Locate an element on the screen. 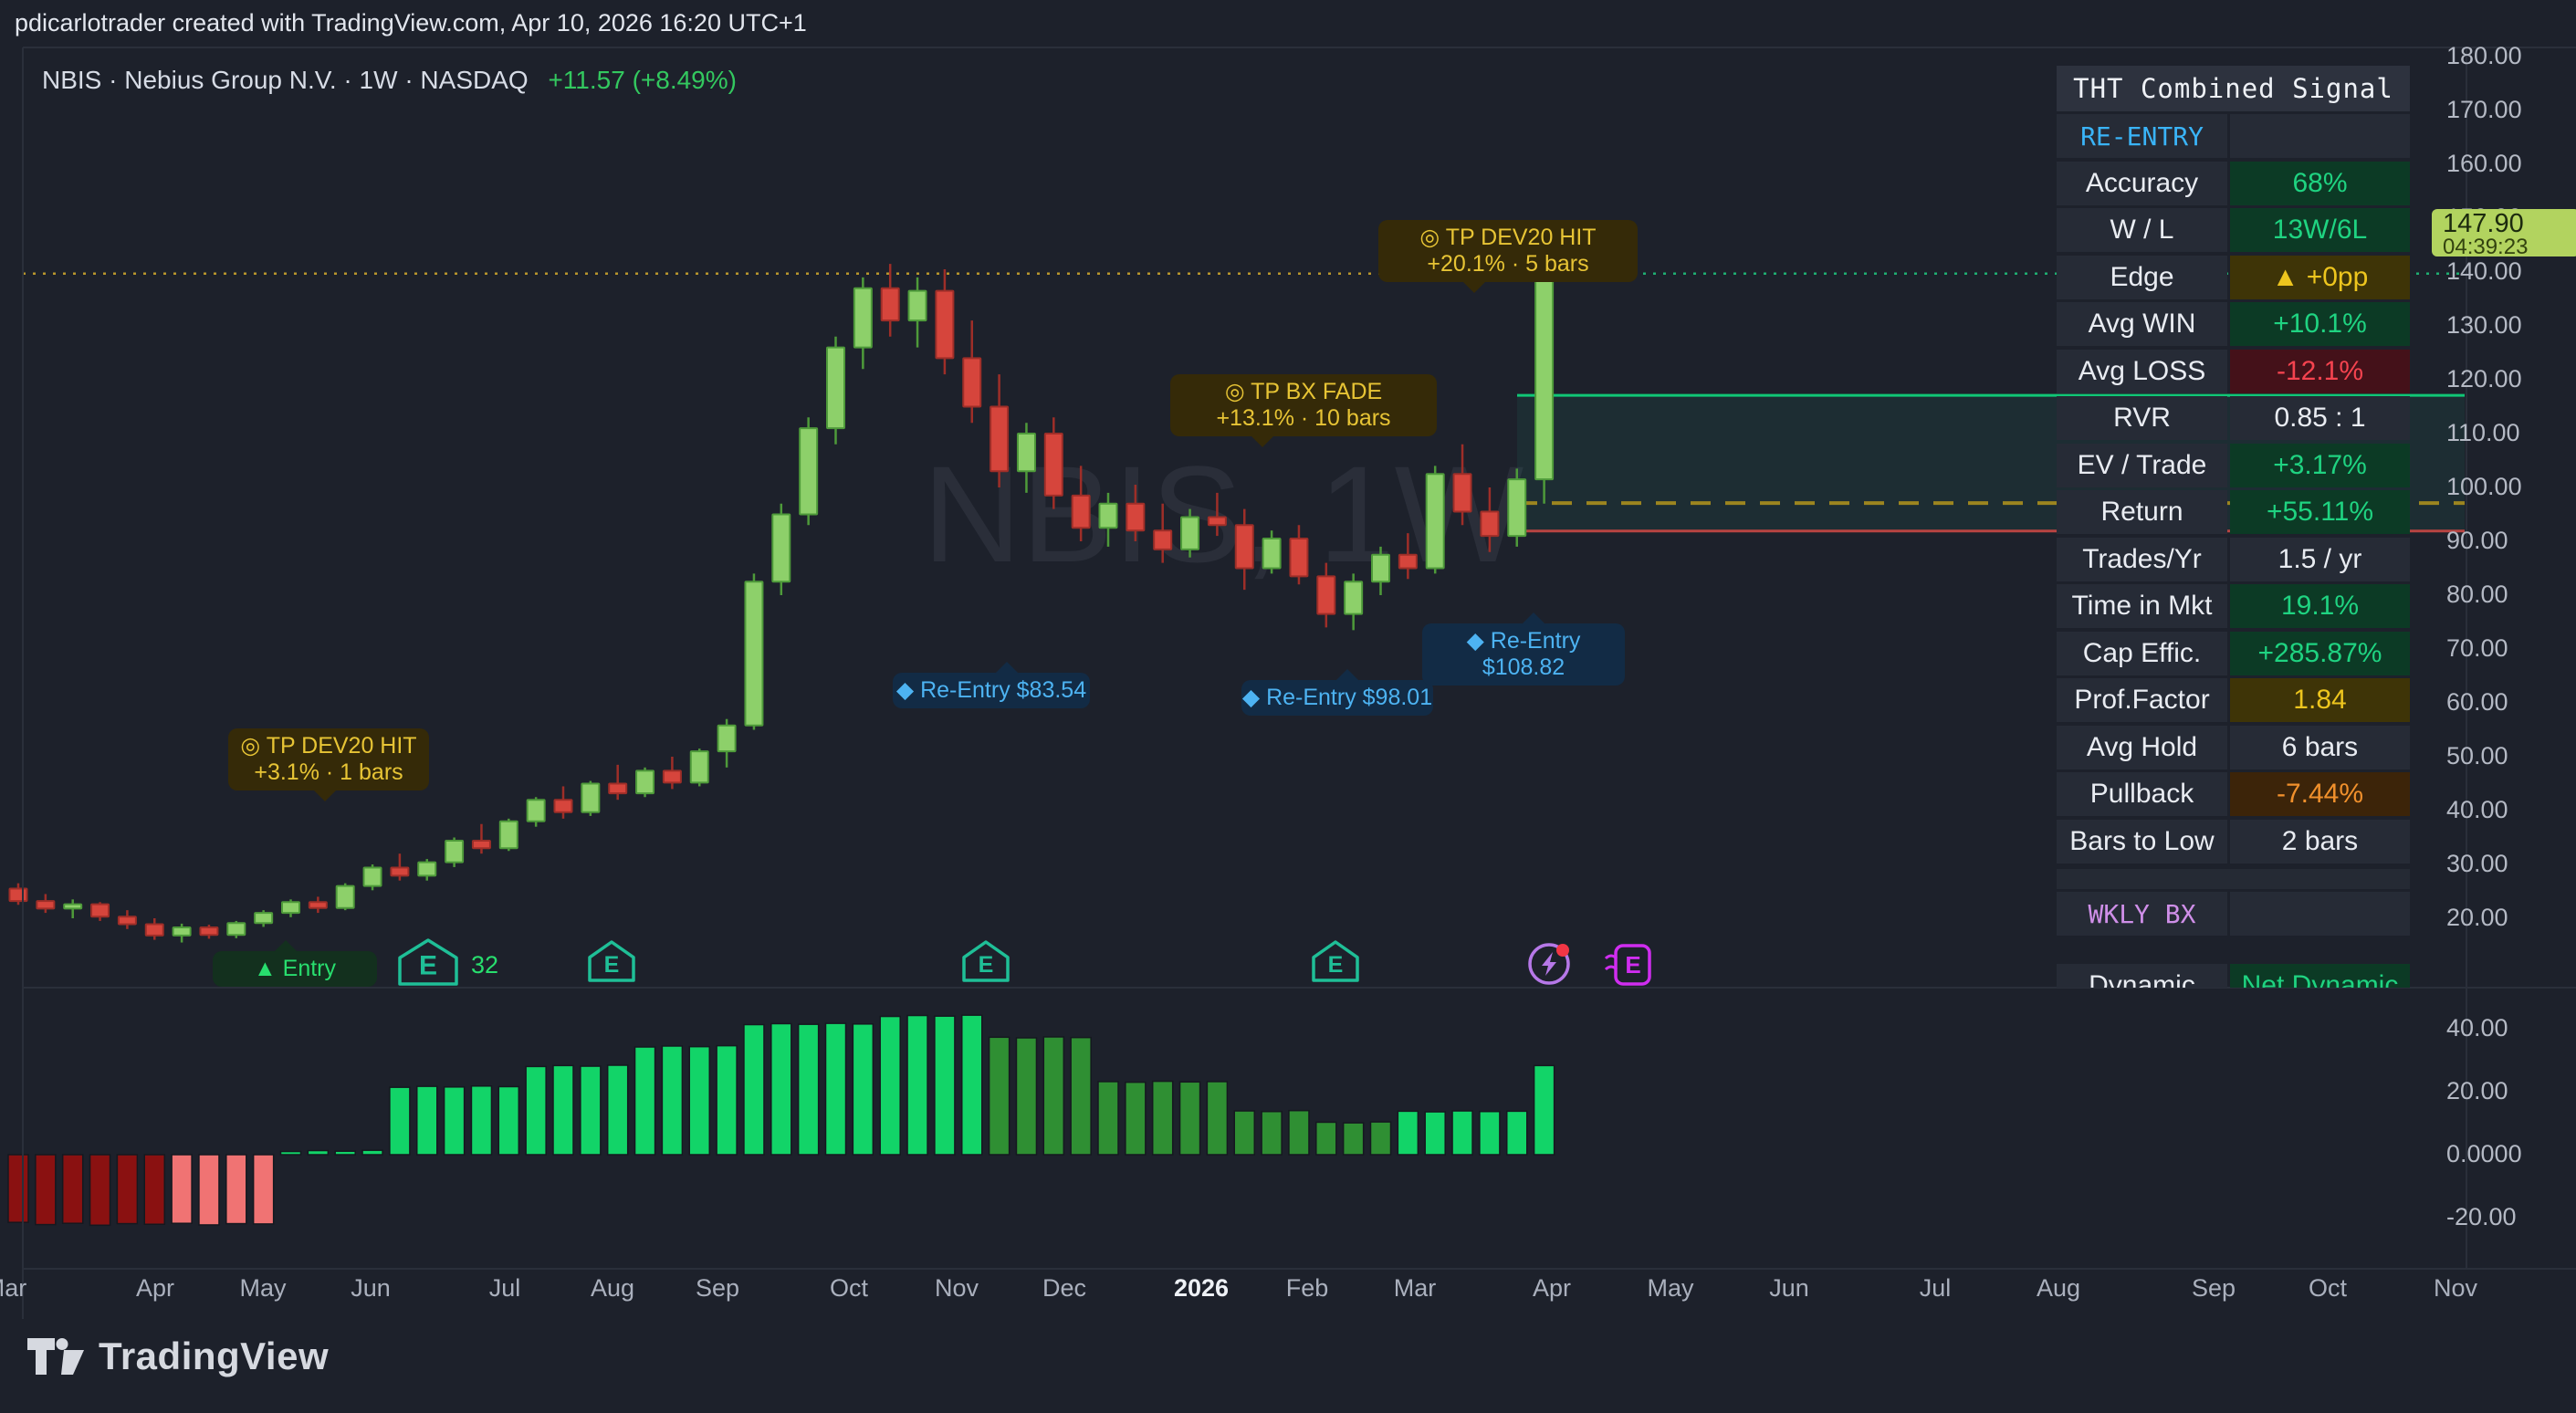 This screenshot has width=2576, height=1413. signal-row-value: 1.5 / yr is located at coordinates (2320, 559).